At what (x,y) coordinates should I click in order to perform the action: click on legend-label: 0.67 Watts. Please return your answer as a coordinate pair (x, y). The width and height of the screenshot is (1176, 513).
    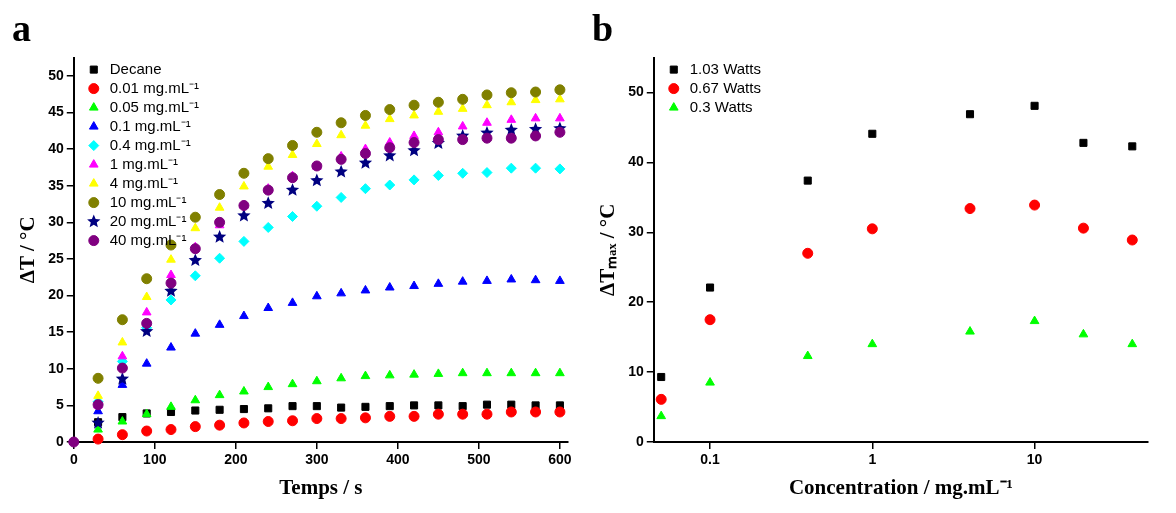
    Looking at the image, I should click on (725, 87).